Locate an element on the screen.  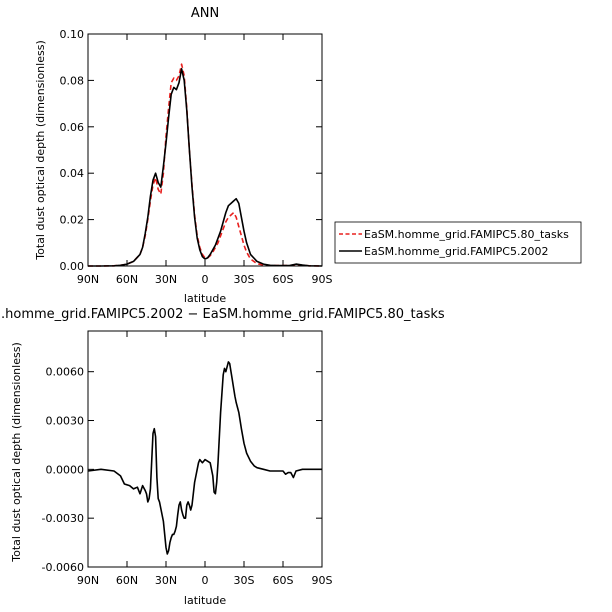
bottom-chart-x-tick-label: 90S is located at coordinates (322, 580).